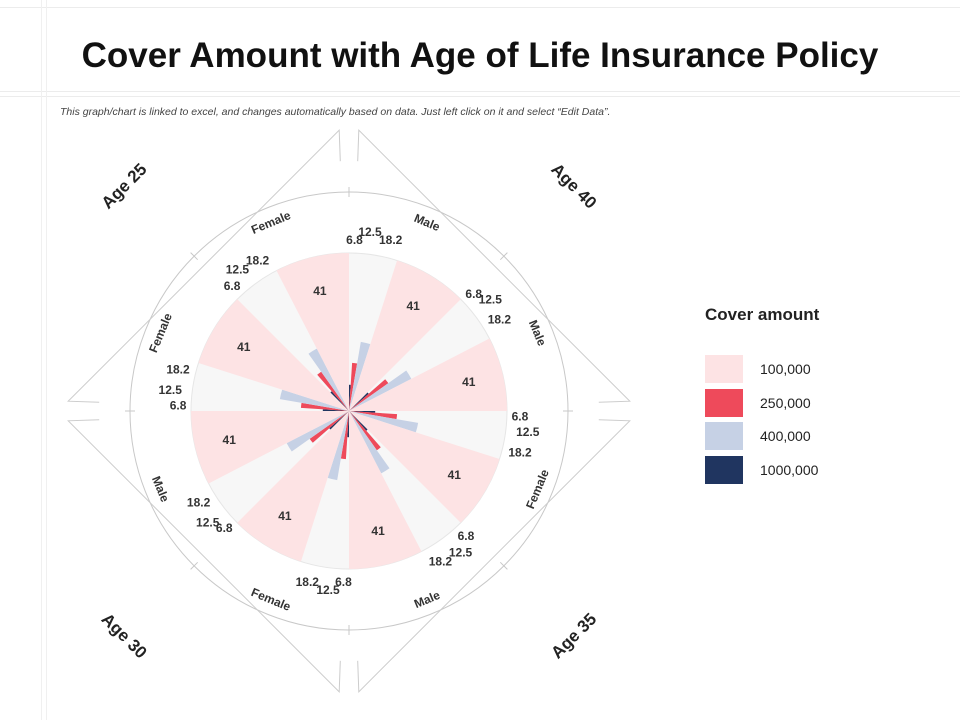 Image resolution: width=960 pixels, height=720 pixels. What do you see at coordinates (785, 402) in the screenshot?
I see `legend-label: 250,000` at bounding box center [785, 402].